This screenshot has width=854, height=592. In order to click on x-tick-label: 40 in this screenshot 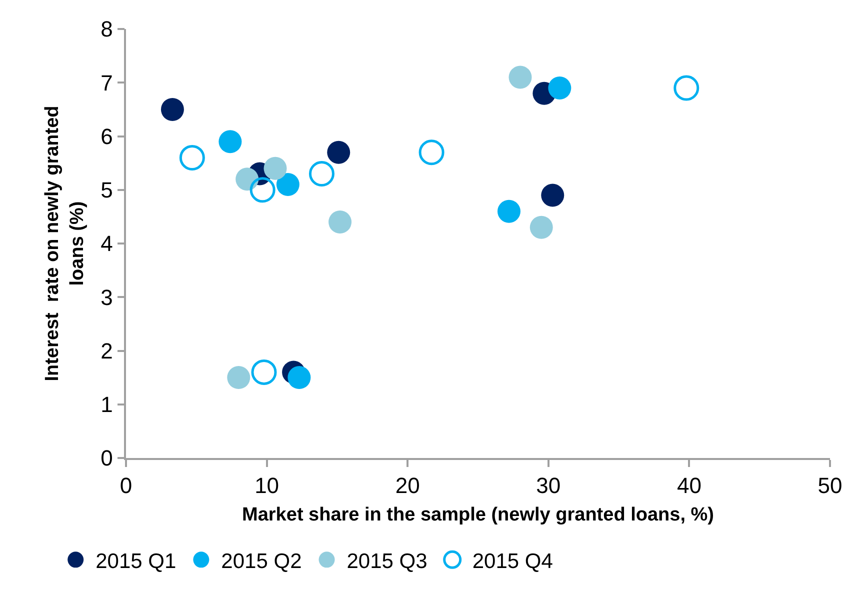, I will do `click(689, 485)`.